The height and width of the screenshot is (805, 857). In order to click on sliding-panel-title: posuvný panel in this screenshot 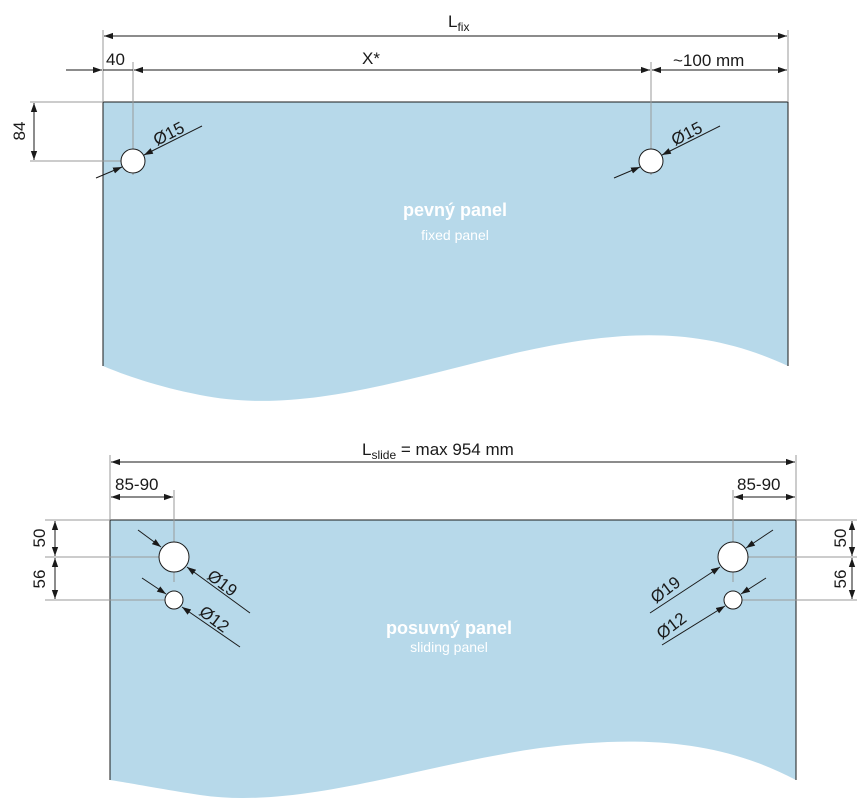, I will do `click(449, 628)`.